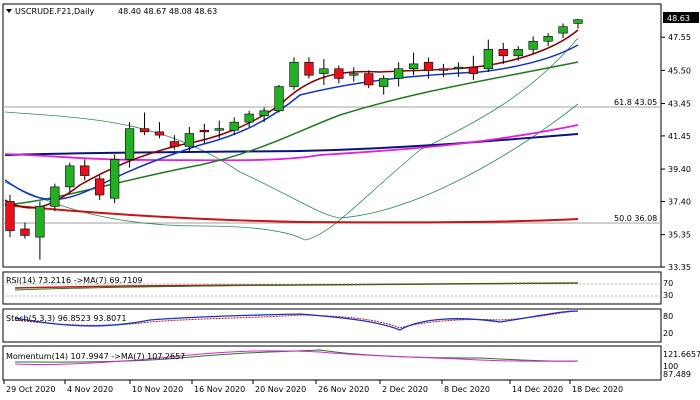 Image resolution: width=700 pixels, height=400 pixels. I want to click on momentum-level-low: 87.489, so click(677, 374).